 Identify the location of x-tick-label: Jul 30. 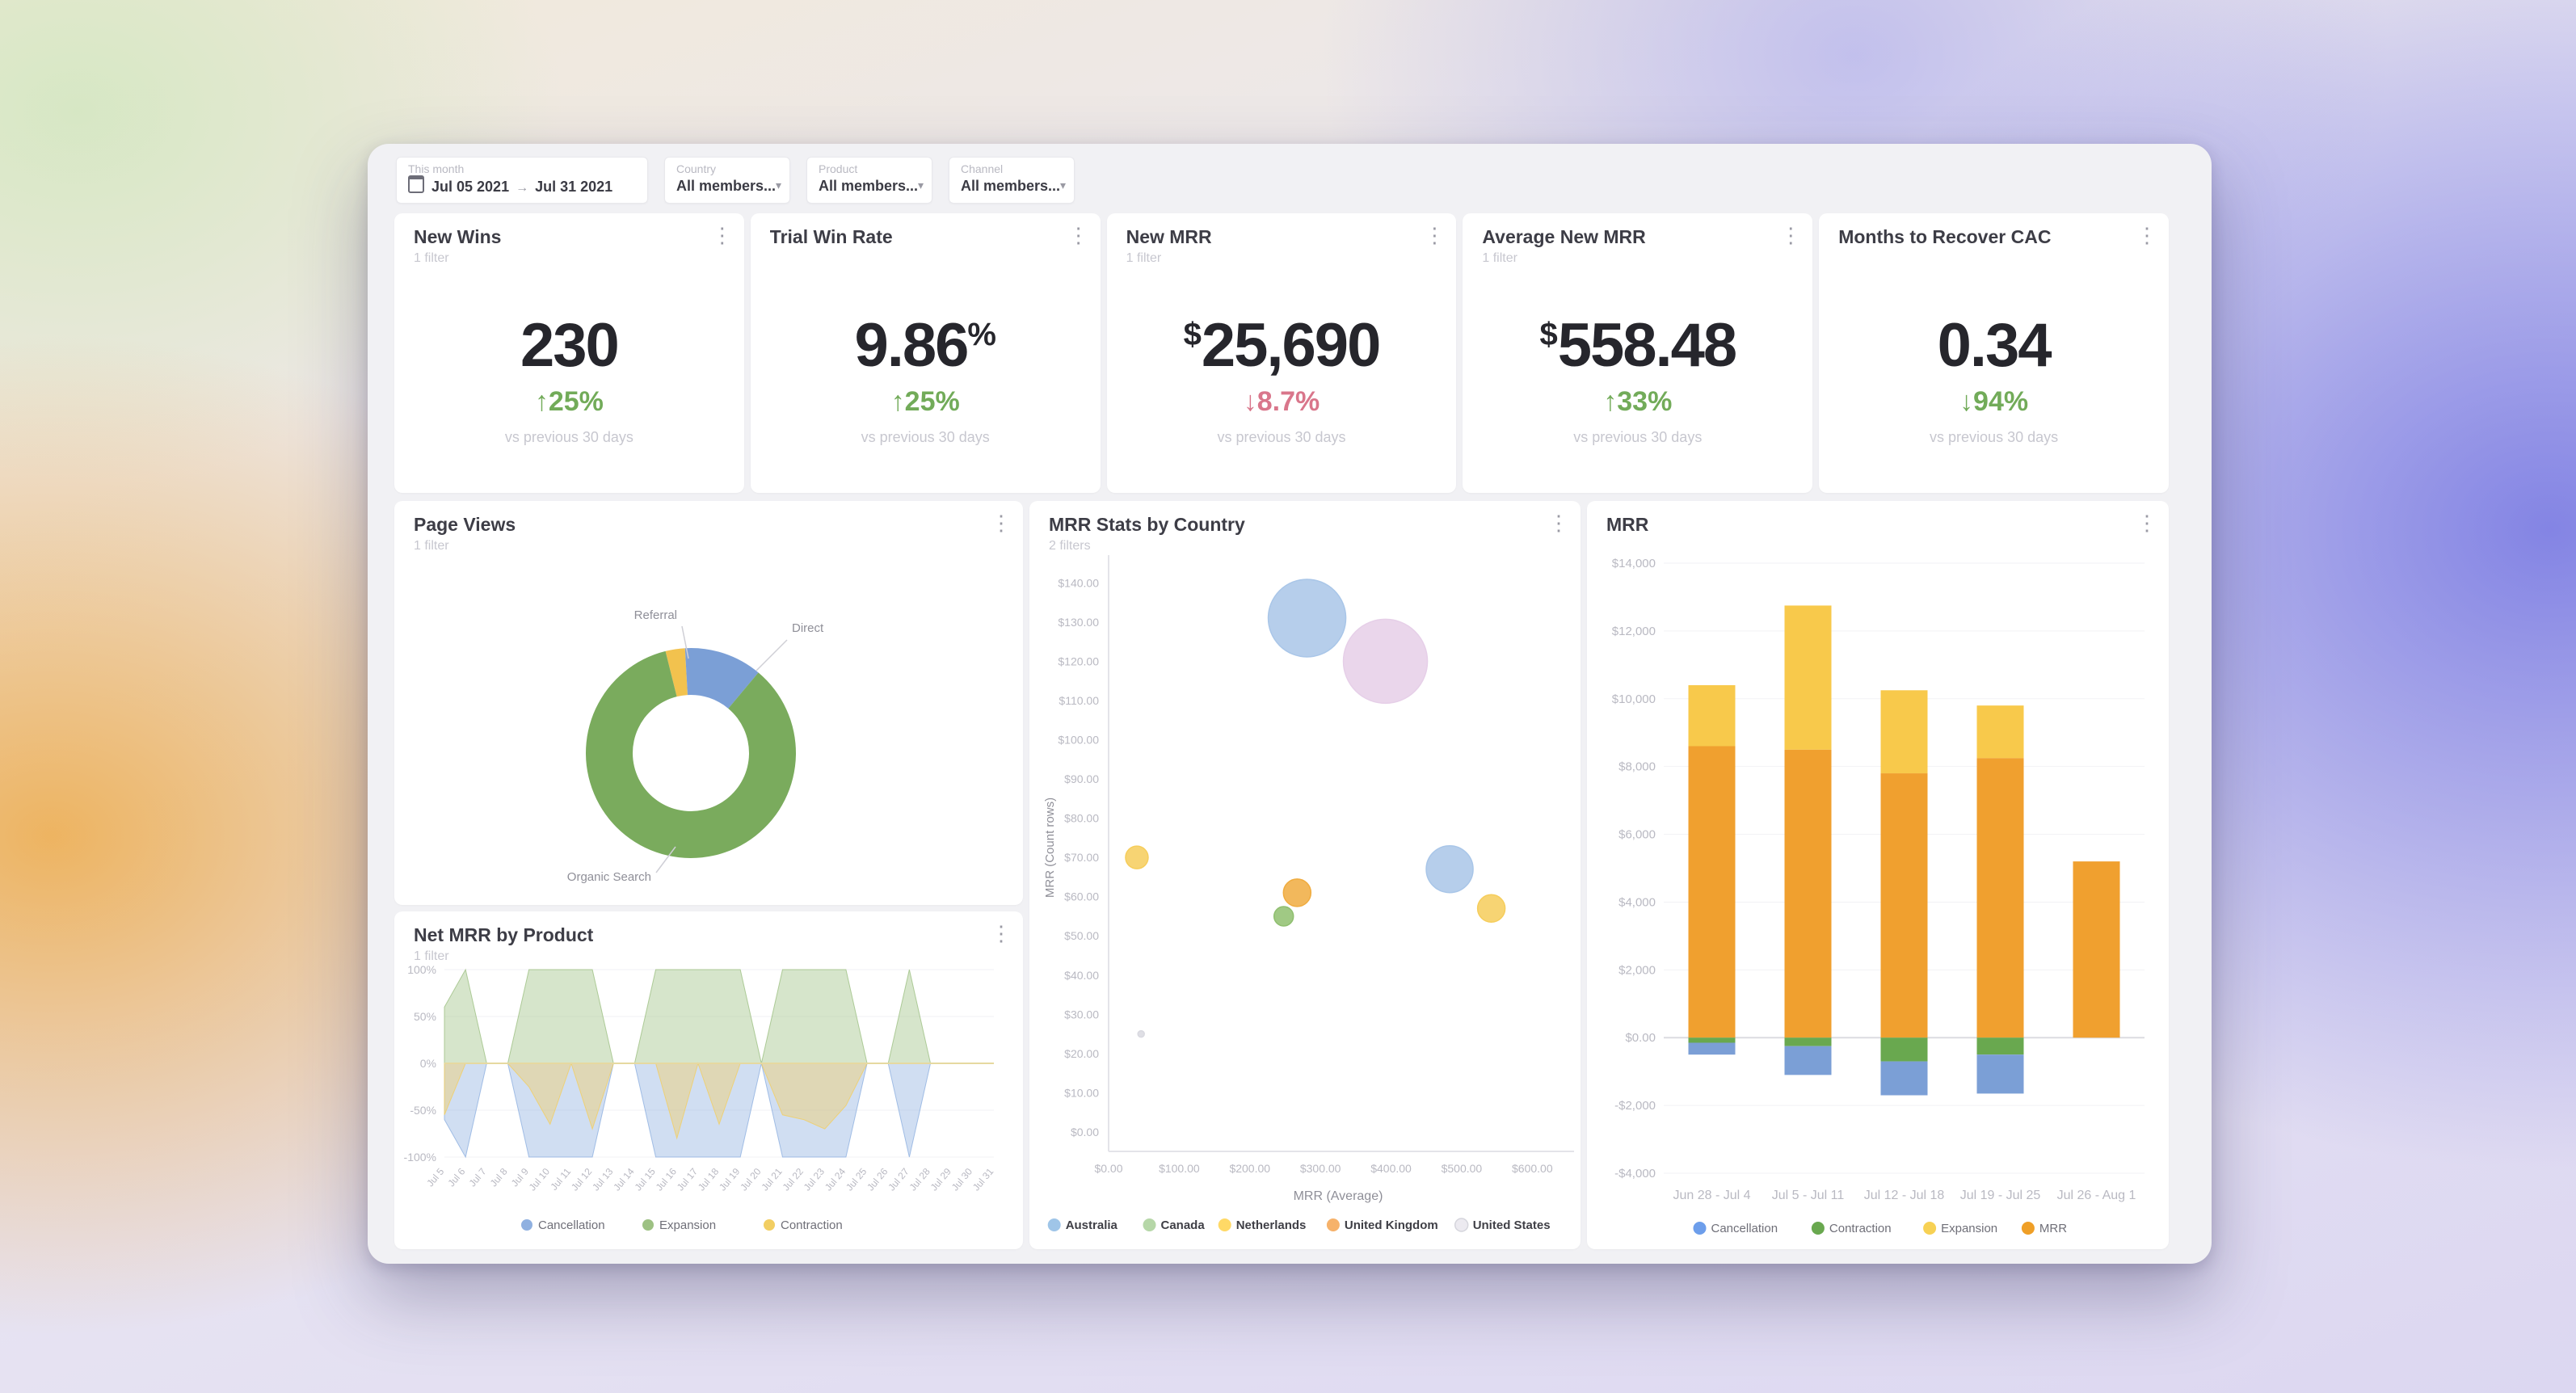
(962, 1179).